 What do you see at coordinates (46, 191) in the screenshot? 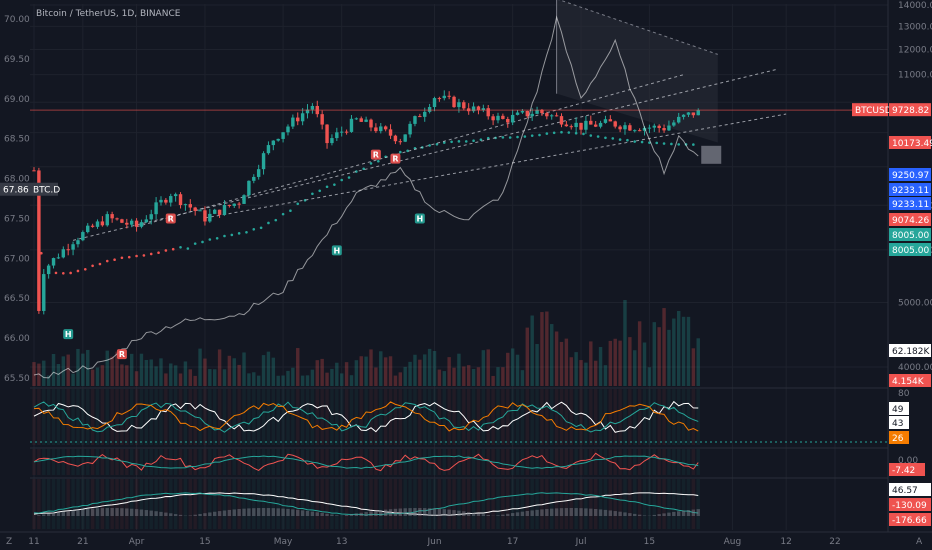
I see `btcd-name: BTC.D` at bounding box center [46, 191].